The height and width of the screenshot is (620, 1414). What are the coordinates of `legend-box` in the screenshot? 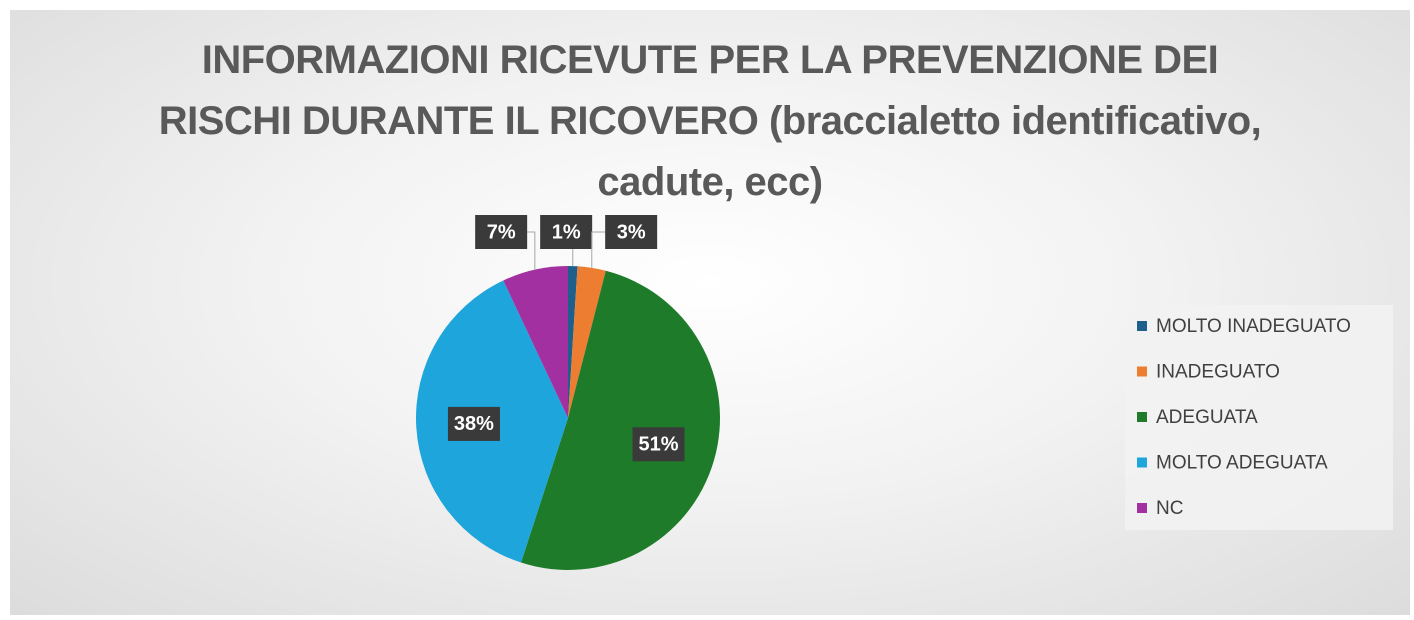 It's located at (1259, 417).